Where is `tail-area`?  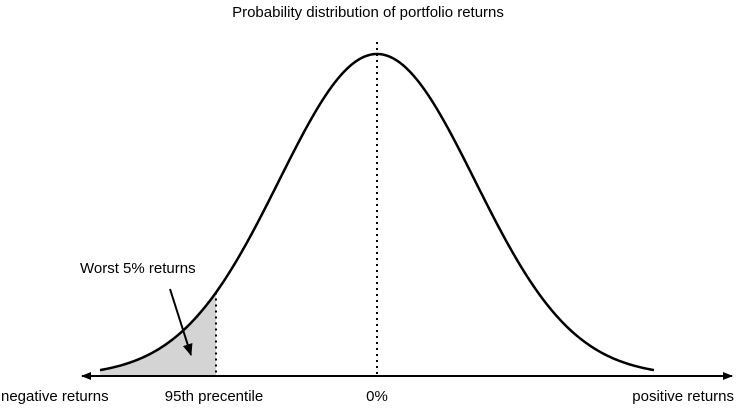 tail-area is located at coordinates (158, 334).